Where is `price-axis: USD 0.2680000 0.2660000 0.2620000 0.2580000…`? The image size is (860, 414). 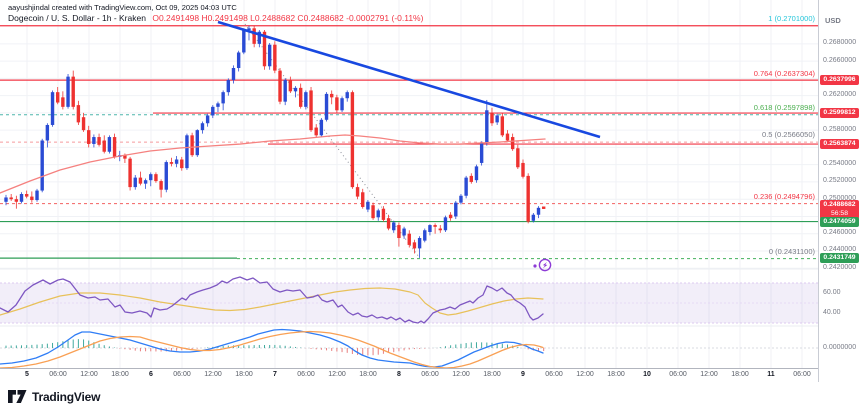
price-axis: USD 0.2680000 0.2660000 0.2620000 0.2580000… is located at coordinates (839, 191).